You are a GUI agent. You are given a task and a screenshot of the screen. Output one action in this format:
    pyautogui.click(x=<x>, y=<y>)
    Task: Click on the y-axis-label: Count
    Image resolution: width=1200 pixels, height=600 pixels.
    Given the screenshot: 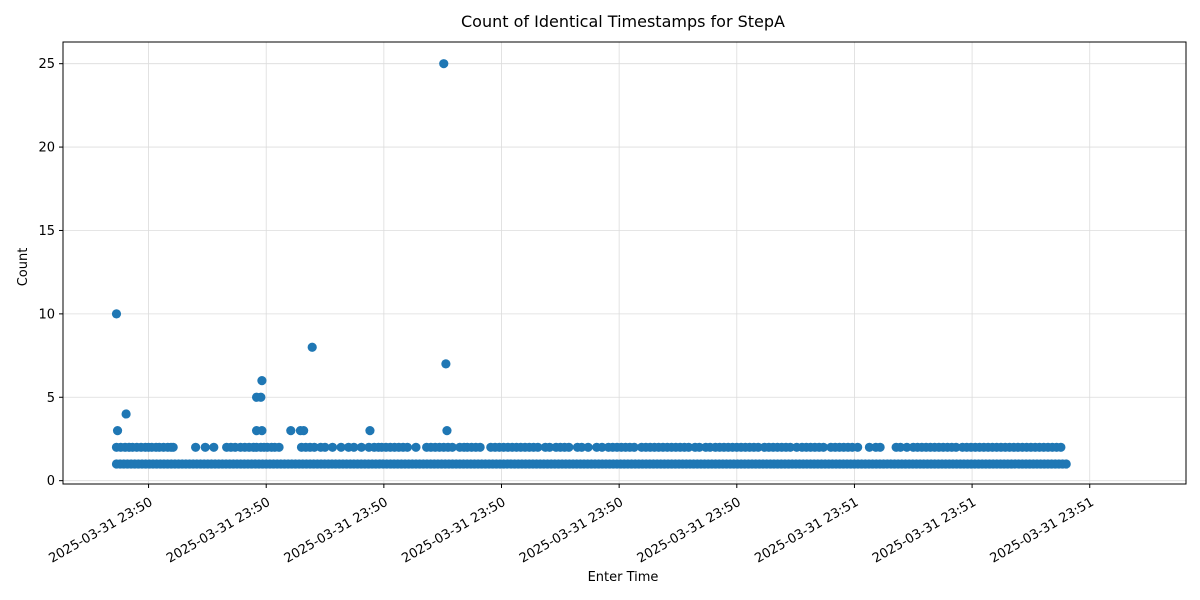 What is the action you would take?
    pyautogui.click(x=23, y=267)
    